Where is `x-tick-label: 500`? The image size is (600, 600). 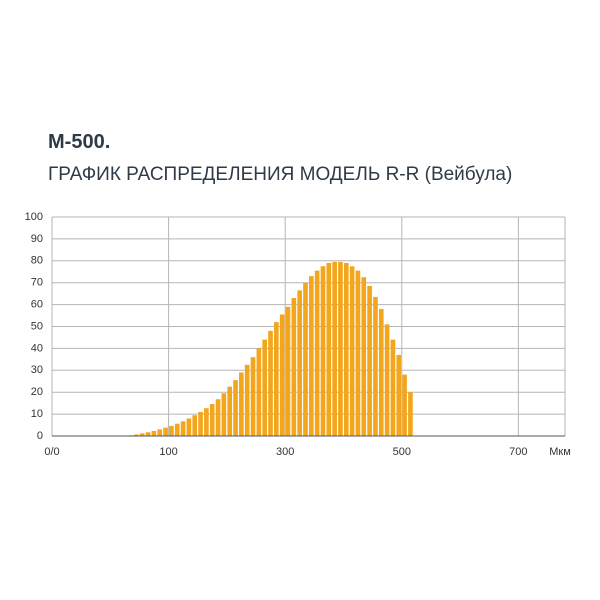 x-tick-label: 500 is located at coordinates (402, 452).